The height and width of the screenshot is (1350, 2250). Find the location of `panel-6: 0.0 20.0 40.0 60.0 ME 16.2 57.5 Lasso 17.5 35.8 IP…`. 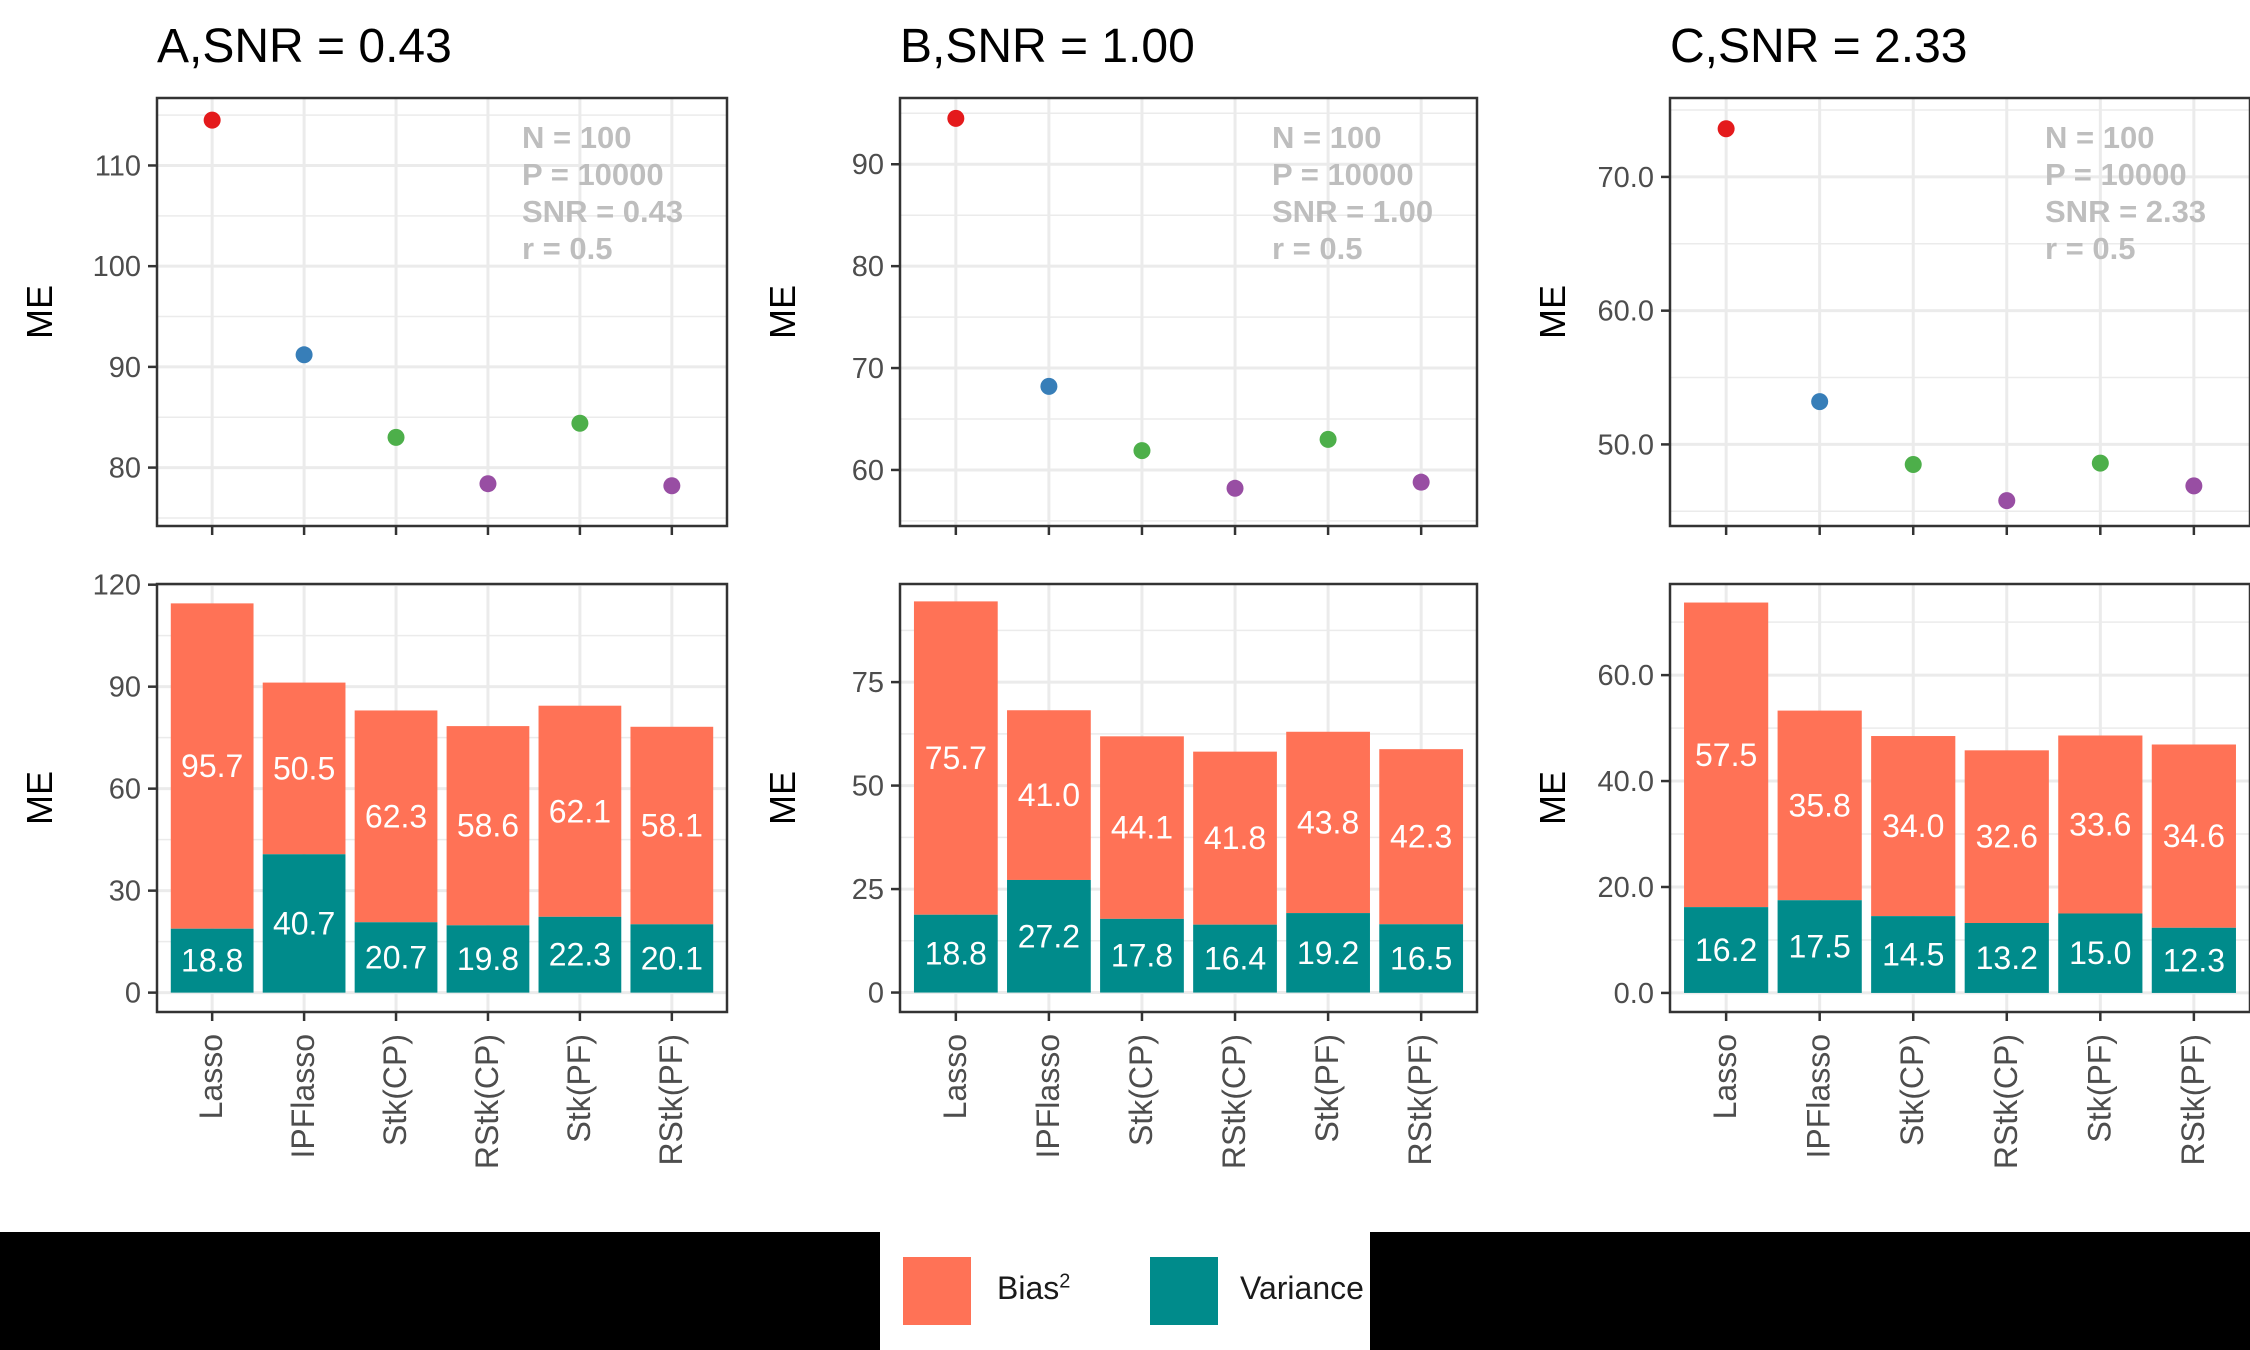

panel-6: 0.0 20.0 40.0 60.0 ME 16.2 57.5 Lasso 17.5 35.8 IP… is located at coordinates (1891, 875).